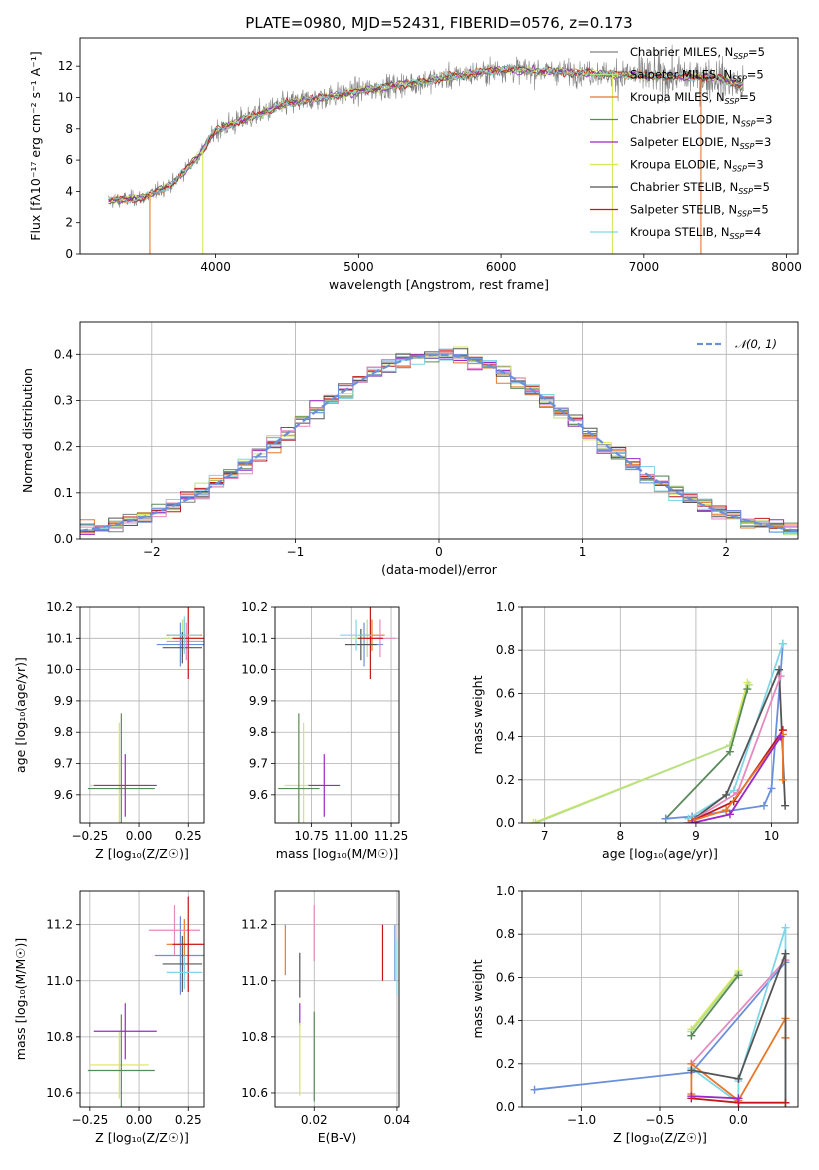 The height and width of the screenshot is (1170, 819). Describe the element at coordinates (391, 836) in the screenshot. I see `x-tick-label: 11.25` at that location.